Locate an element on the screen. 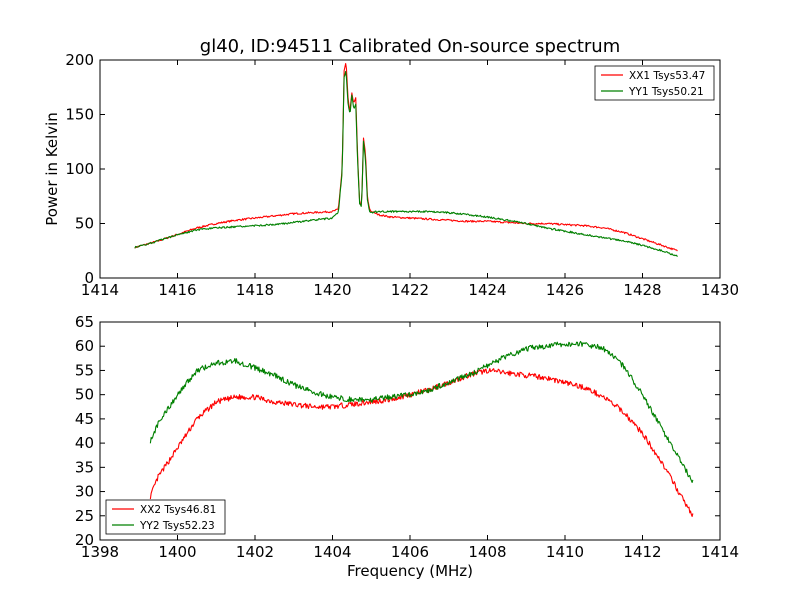 Image resolution: width=800 pixels, height=600 pixels. y-tick-label: 25 is located at coordinates (84, 516).